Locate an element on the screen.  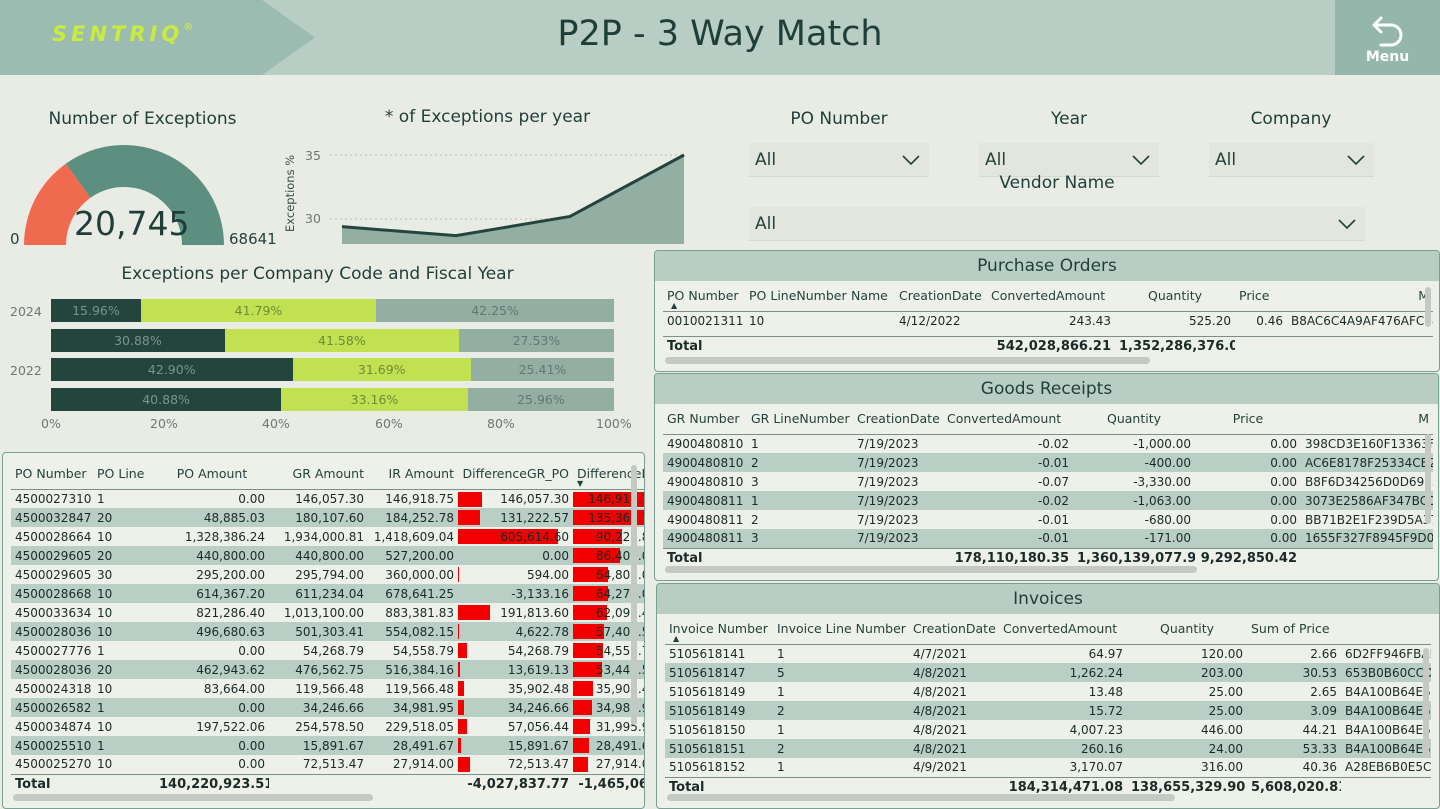
vendor-dropdown: All is located at coordinates (1057, 224).